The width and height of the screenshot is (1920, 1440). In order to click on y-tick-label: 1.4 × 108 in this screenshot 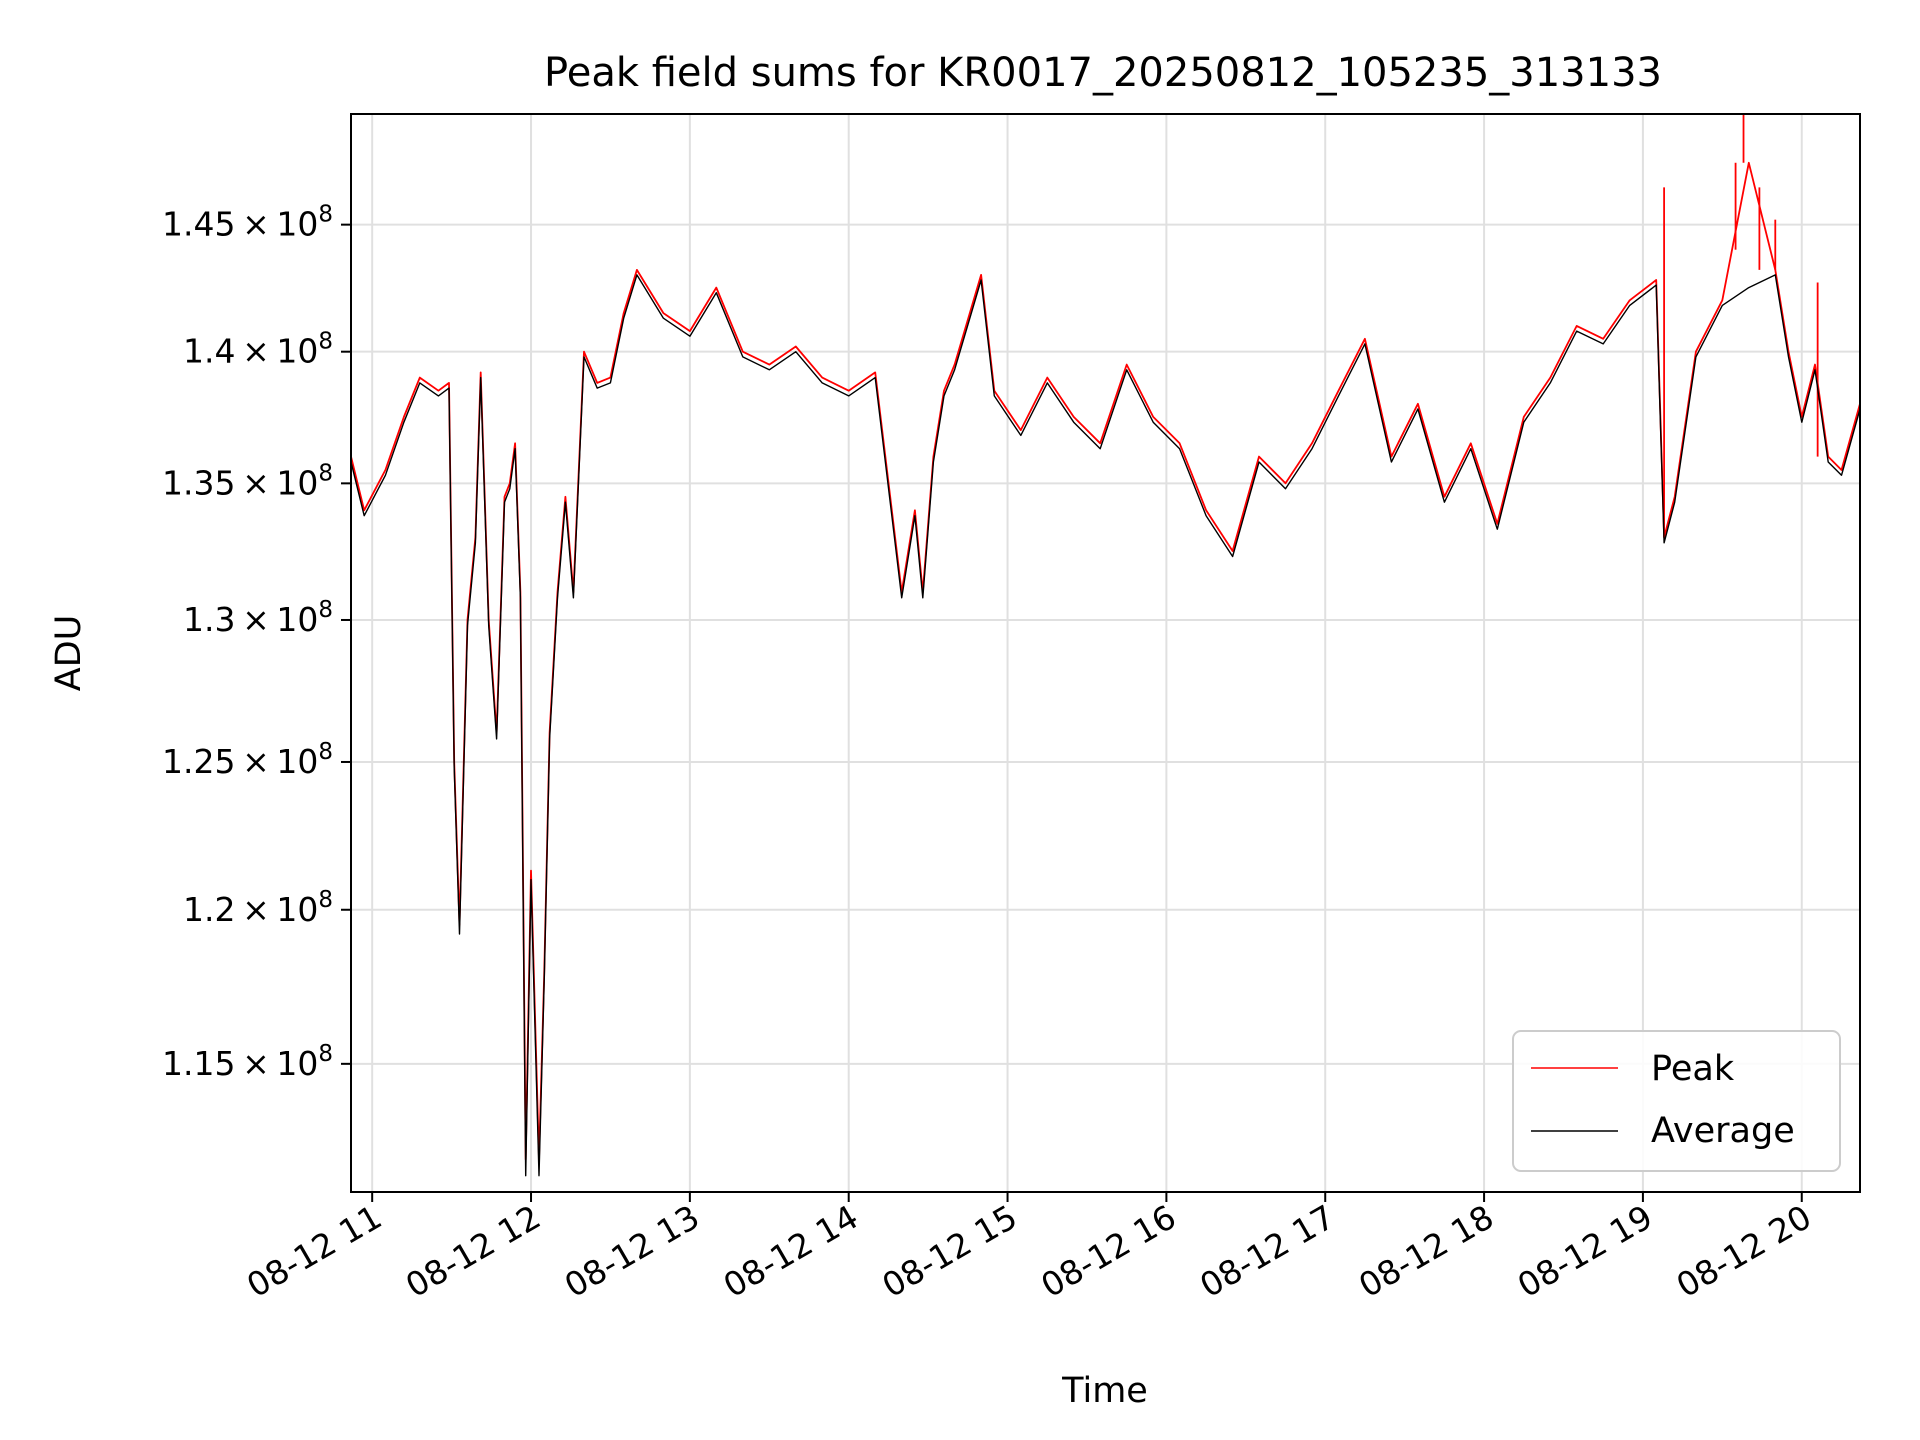, I will do `click(258, 350)`.